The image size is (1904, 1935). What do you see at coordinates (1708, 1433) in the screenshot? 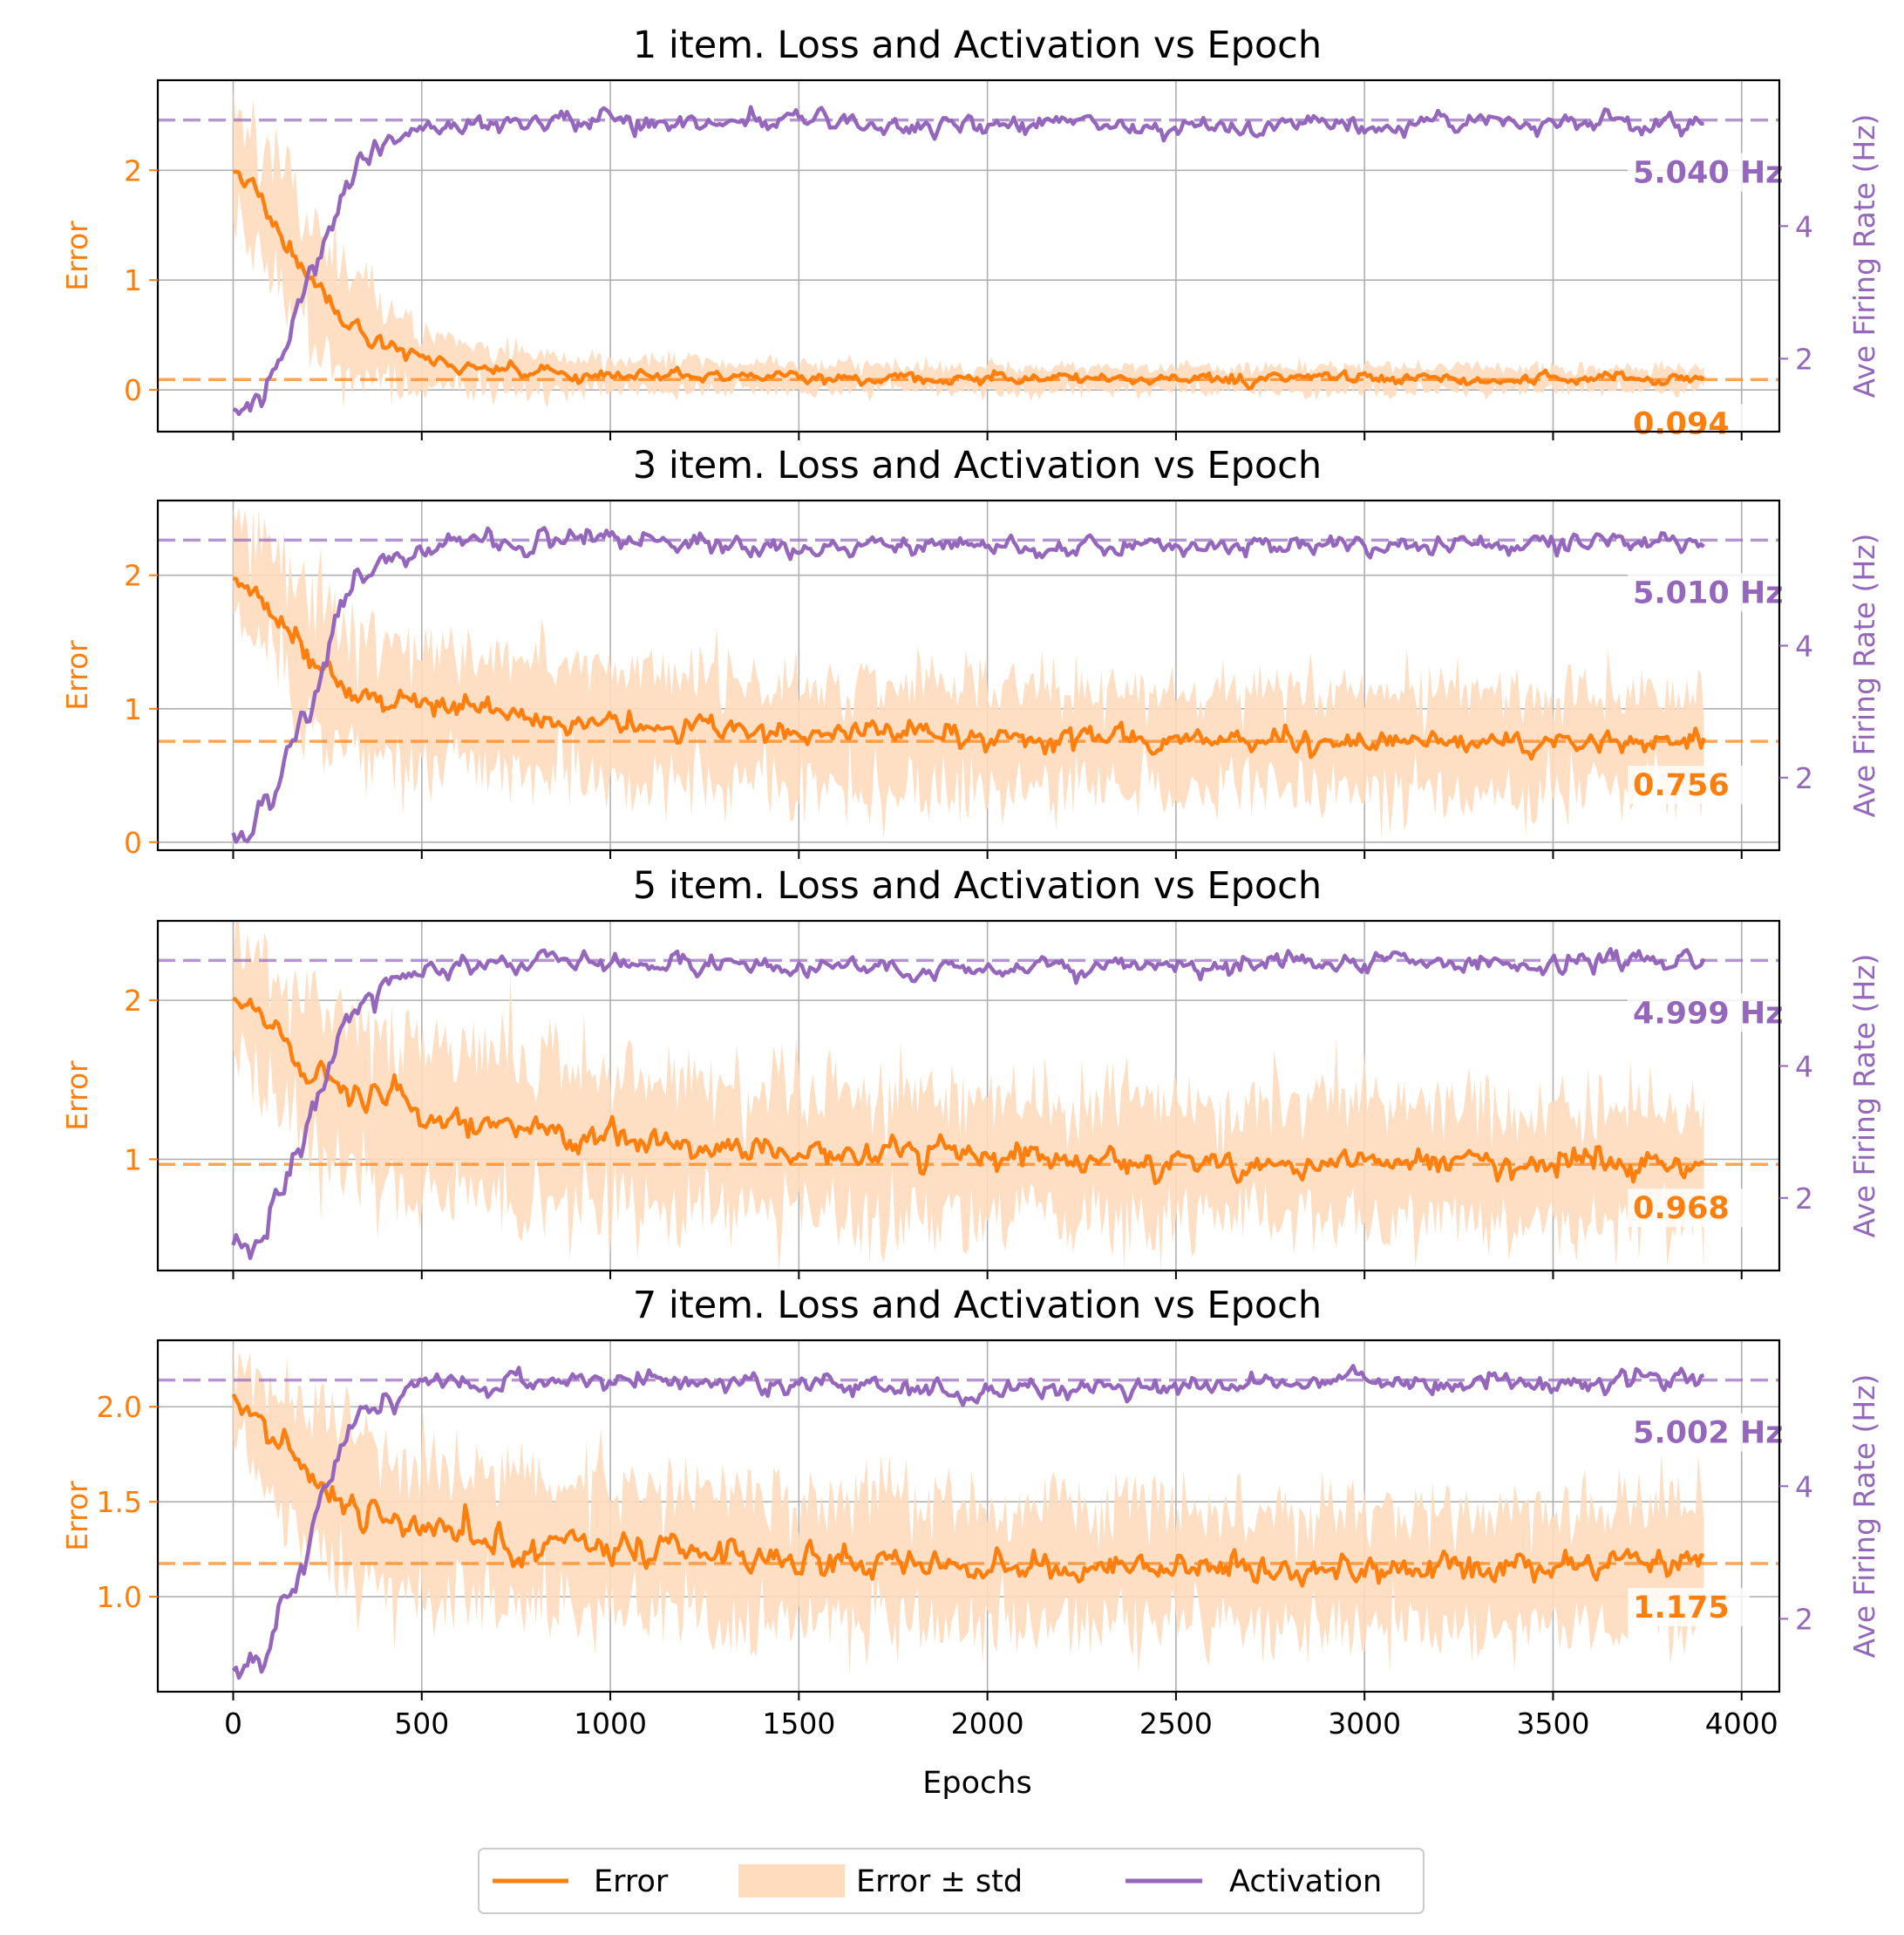
I see `activation-final-label: 5.002 Hz` at bounding box center [1708, 1433].